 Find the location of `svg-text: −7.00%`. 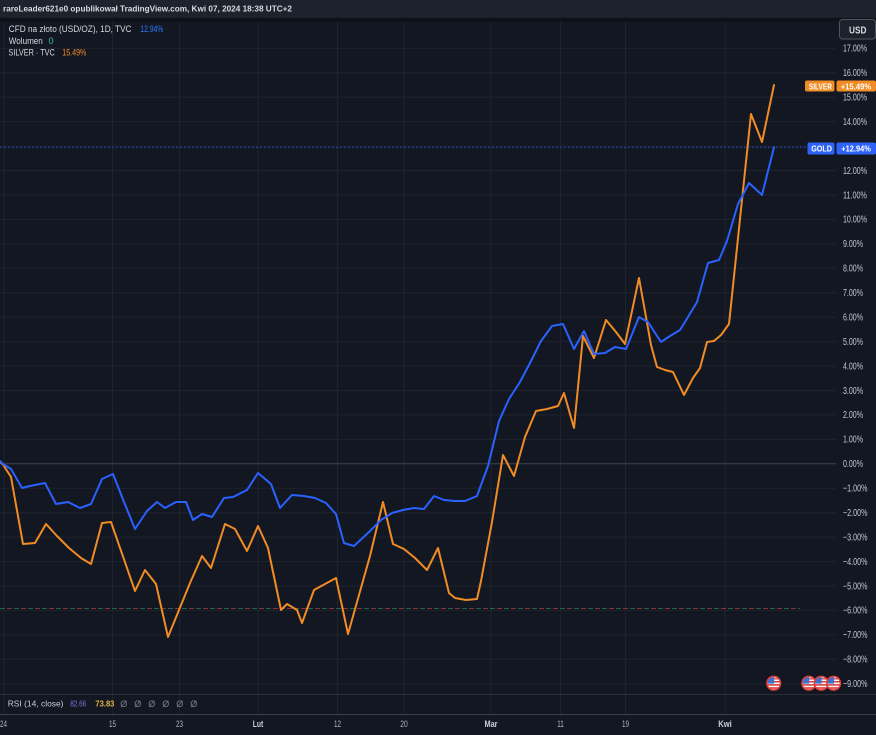

svg-text: −7.00% is located at coordinates (855, 635).